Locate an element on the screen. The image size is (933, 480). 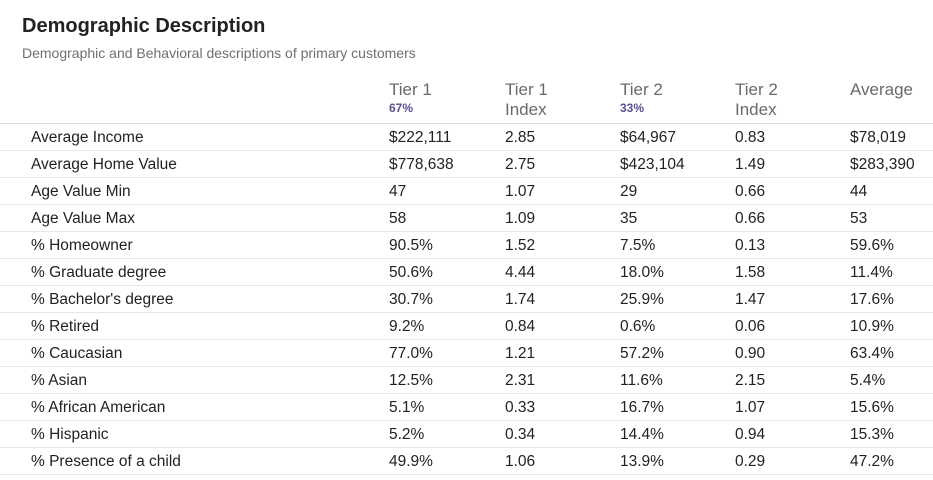
table-cell: 0.34 is located at coordinates (520, 434).